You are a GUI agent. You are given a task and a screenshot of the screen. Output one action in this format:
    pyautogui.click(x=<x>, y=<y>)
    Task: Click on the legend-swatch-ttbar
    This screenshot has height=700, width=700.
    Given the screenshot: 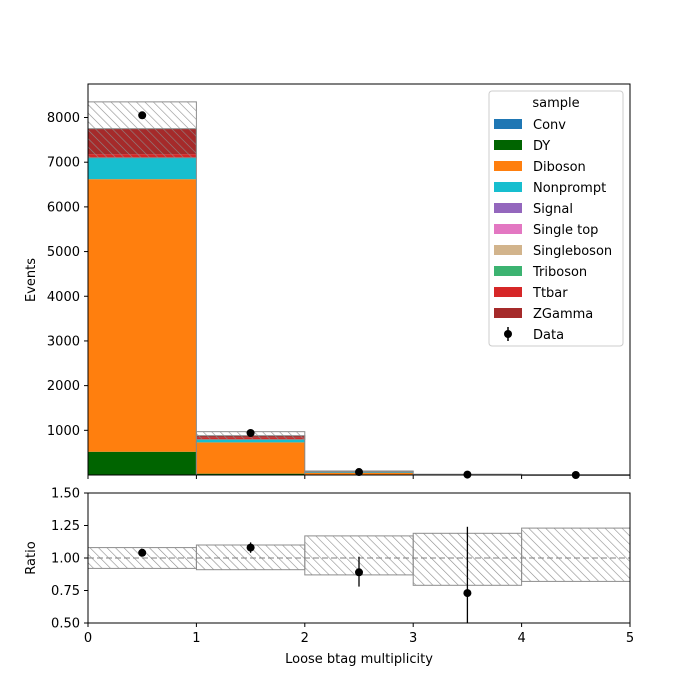 What is the action you would take?
    pyautogui.click(x=508, y=292)
    